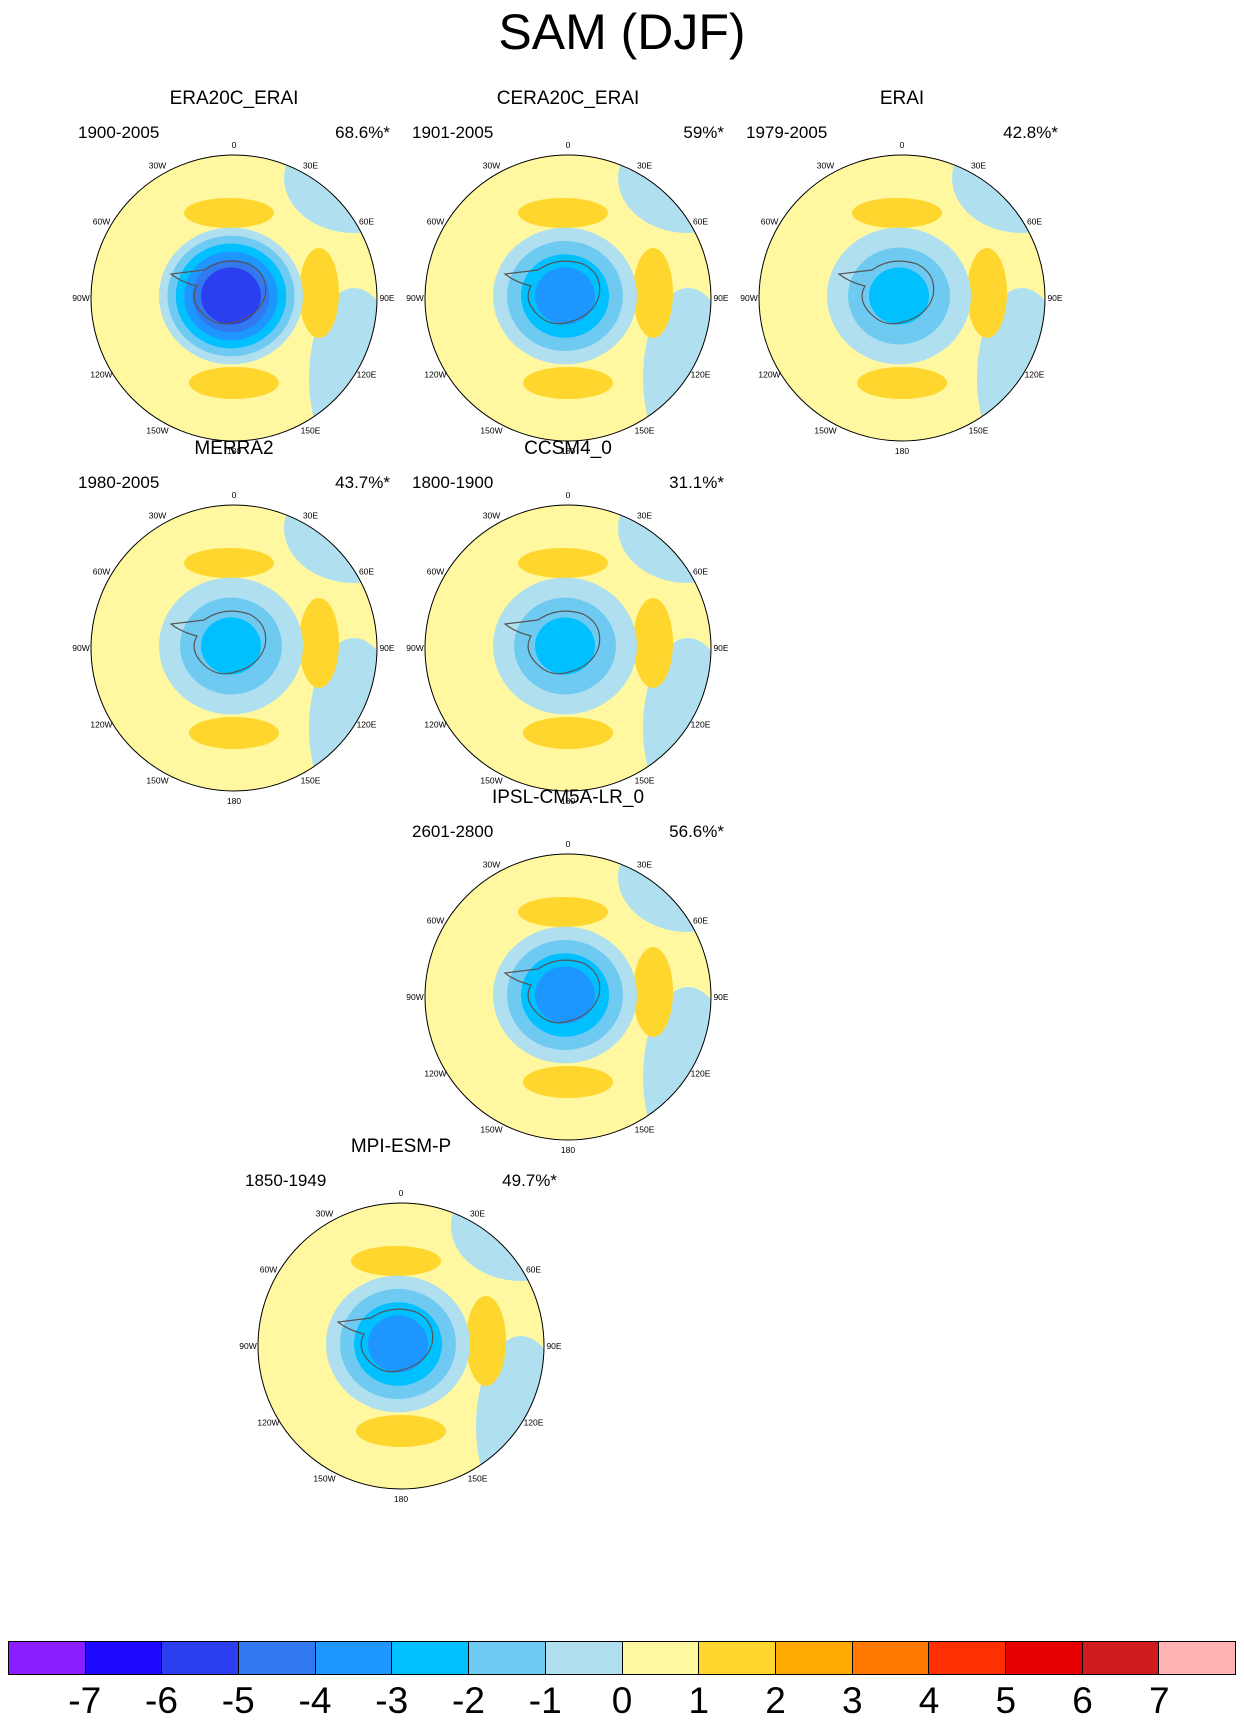 This screenshot has width=1244, height=1723. What do you see at coordinates (929, 1700) in the screenshot?
I see `colorbar-tick-label: 4` at bounding box center [929, 1700].